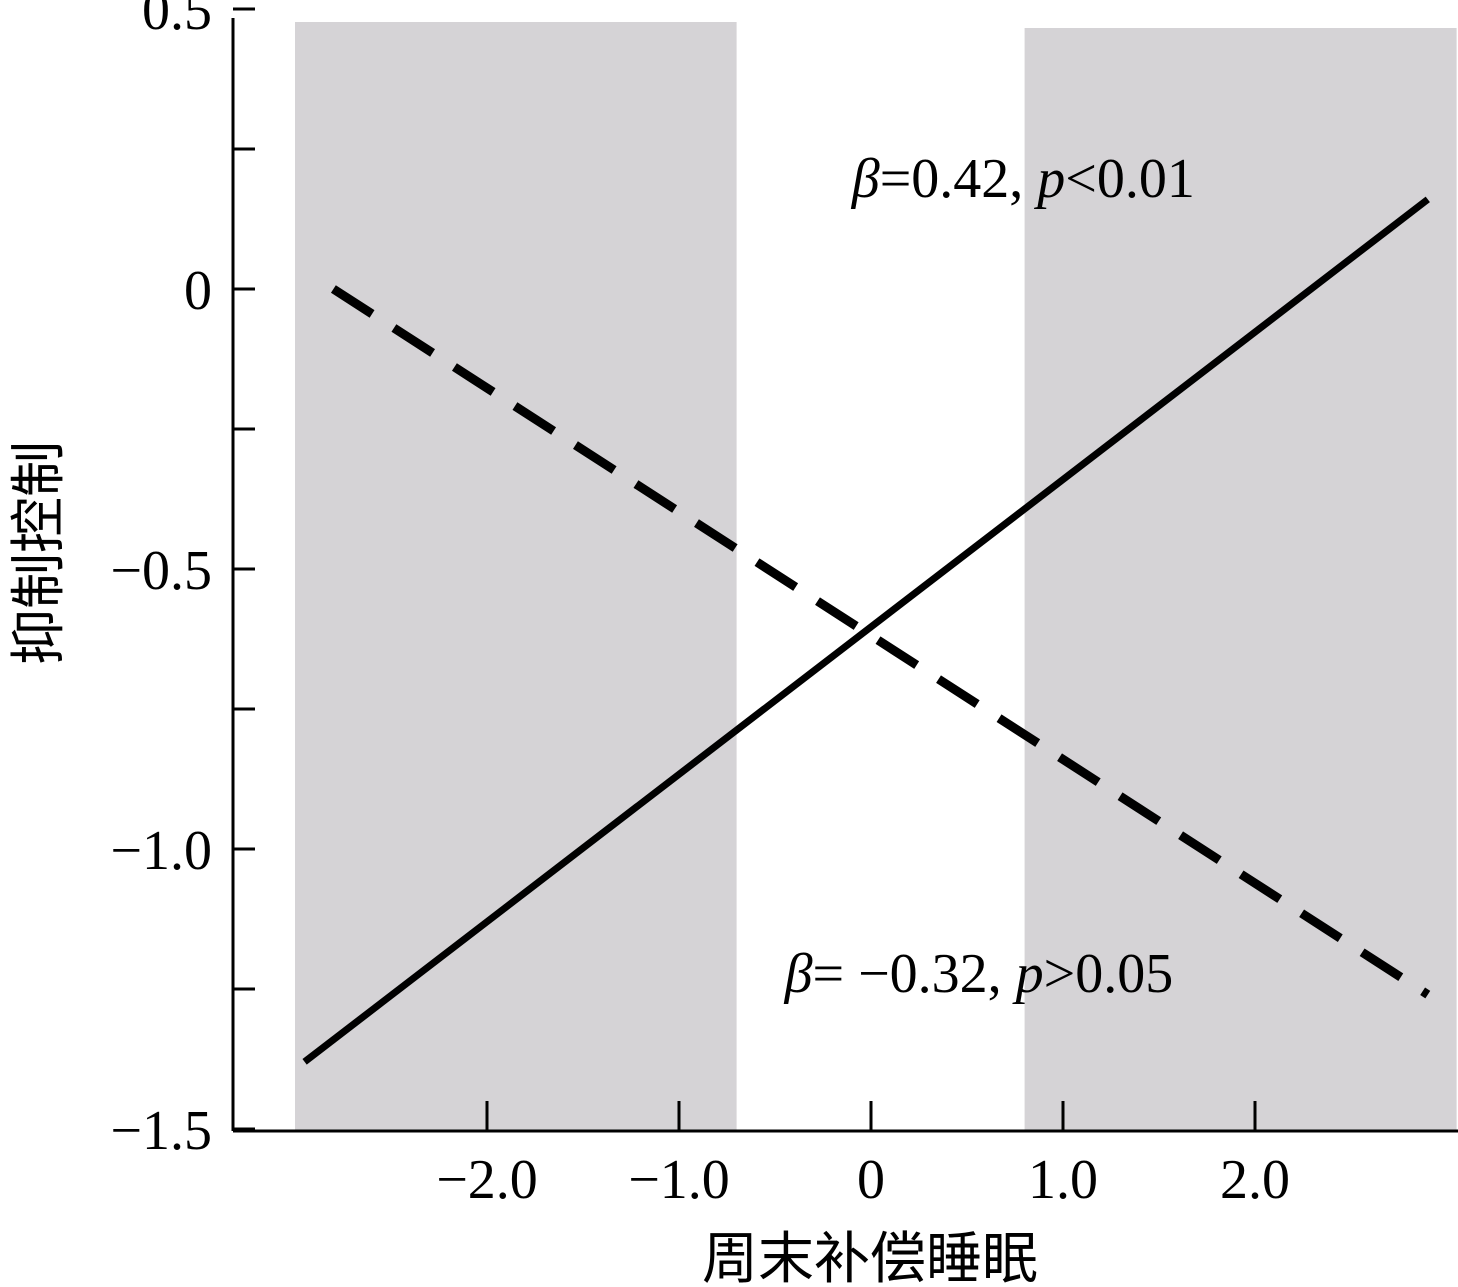 Image resolution: width=1458 pixels, height=1287 pixels. What do you see at coordinates (870, 1257) in the screenshot?
I see `x-axis-title: 周末补偿睡眠` at bounding box center [870, 1257].